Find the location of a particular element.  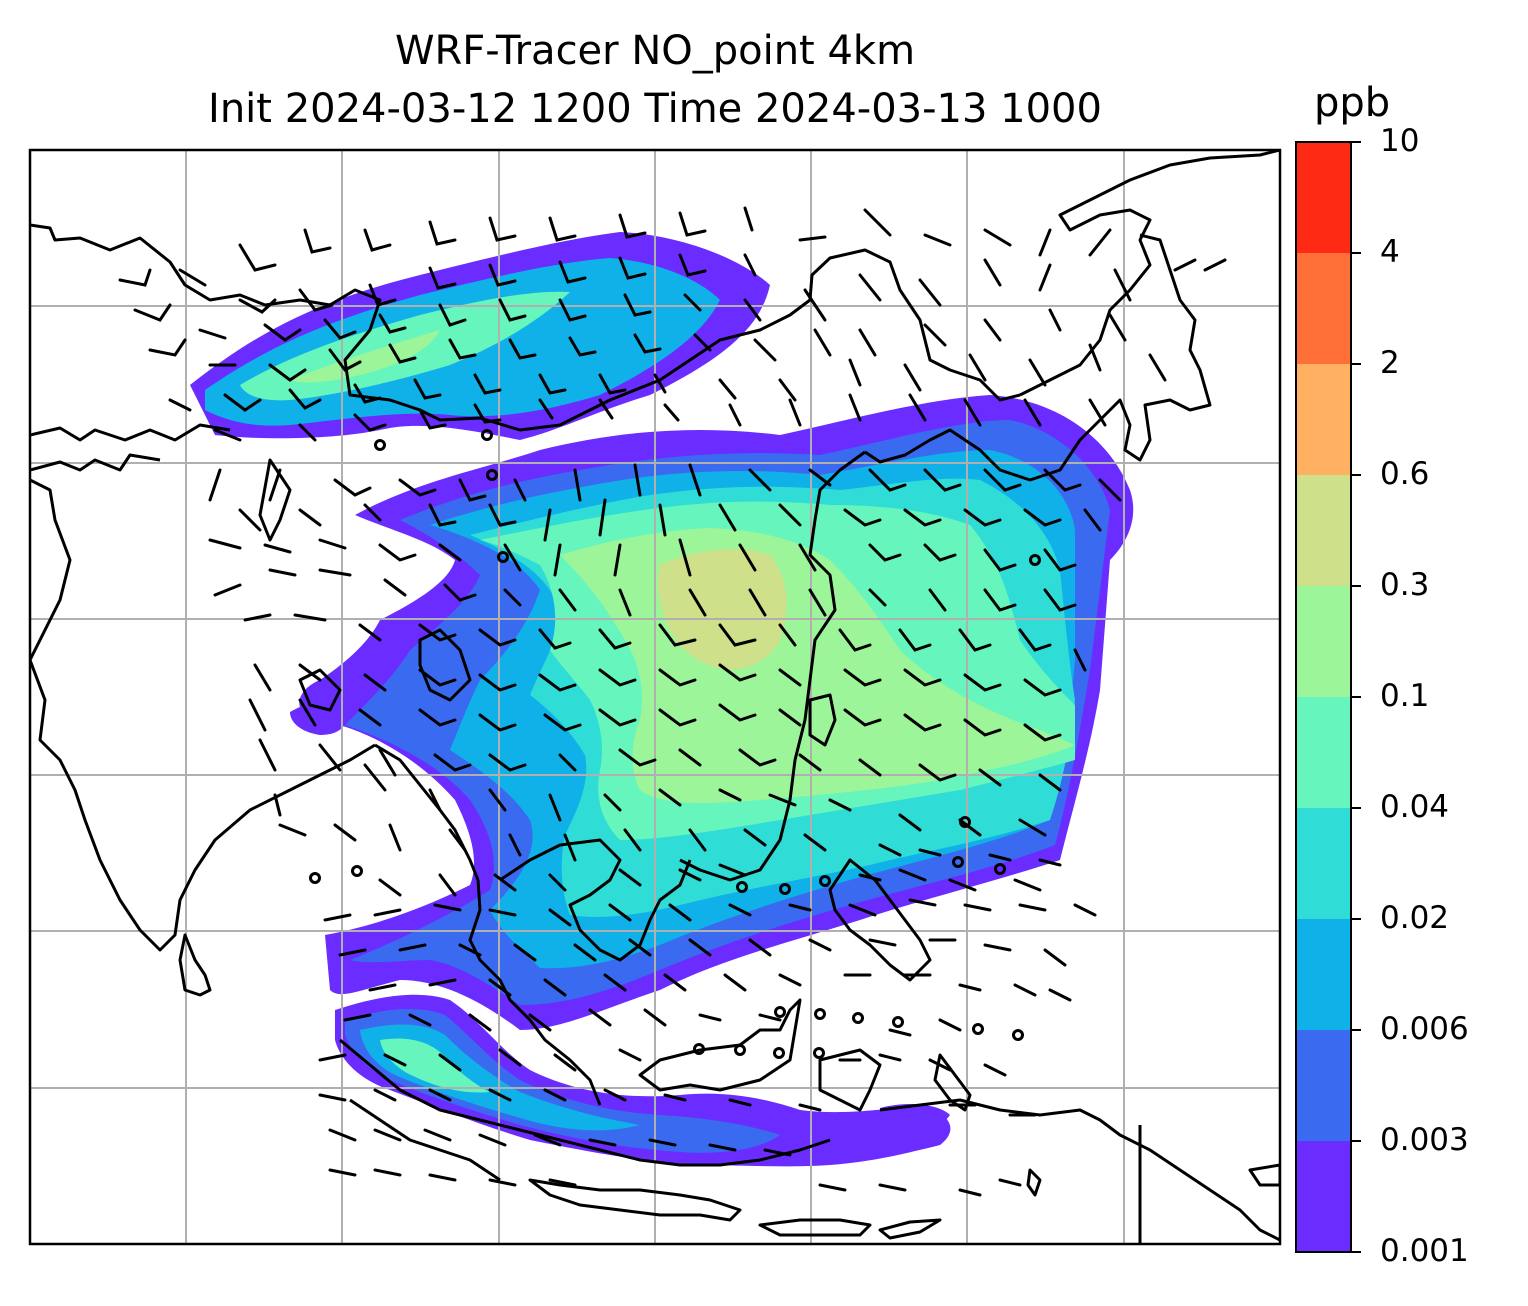

colorbar-tick-label-2: 0.006 is located at coordinates (1424, 1029).